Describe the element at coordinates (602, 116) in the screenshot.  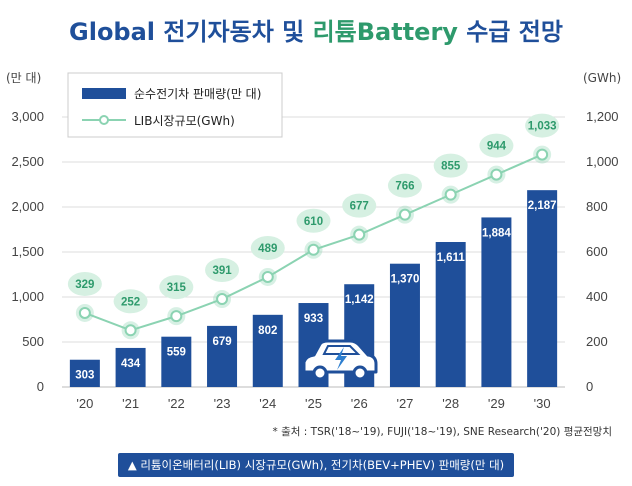
I see `y-right-tick: 1,200` at that location.